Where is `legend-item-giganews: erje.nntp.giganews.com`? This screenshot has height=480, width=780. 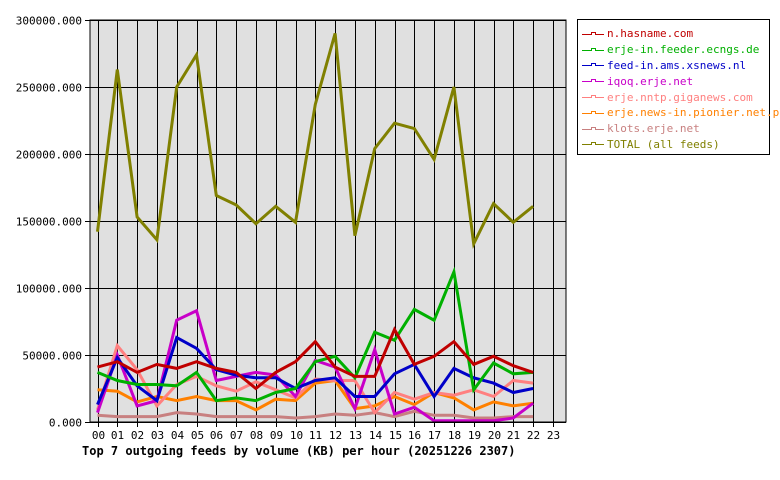 legend-item-giganews: erje.nntp.giganews.com is located at coordinates (675, 97).